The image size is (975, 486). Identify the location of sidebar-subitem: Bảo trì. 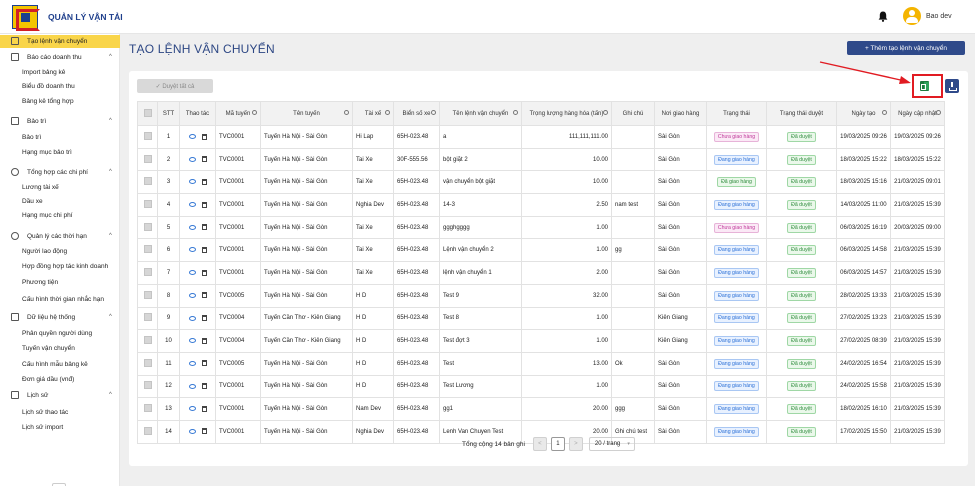
(32, 137).